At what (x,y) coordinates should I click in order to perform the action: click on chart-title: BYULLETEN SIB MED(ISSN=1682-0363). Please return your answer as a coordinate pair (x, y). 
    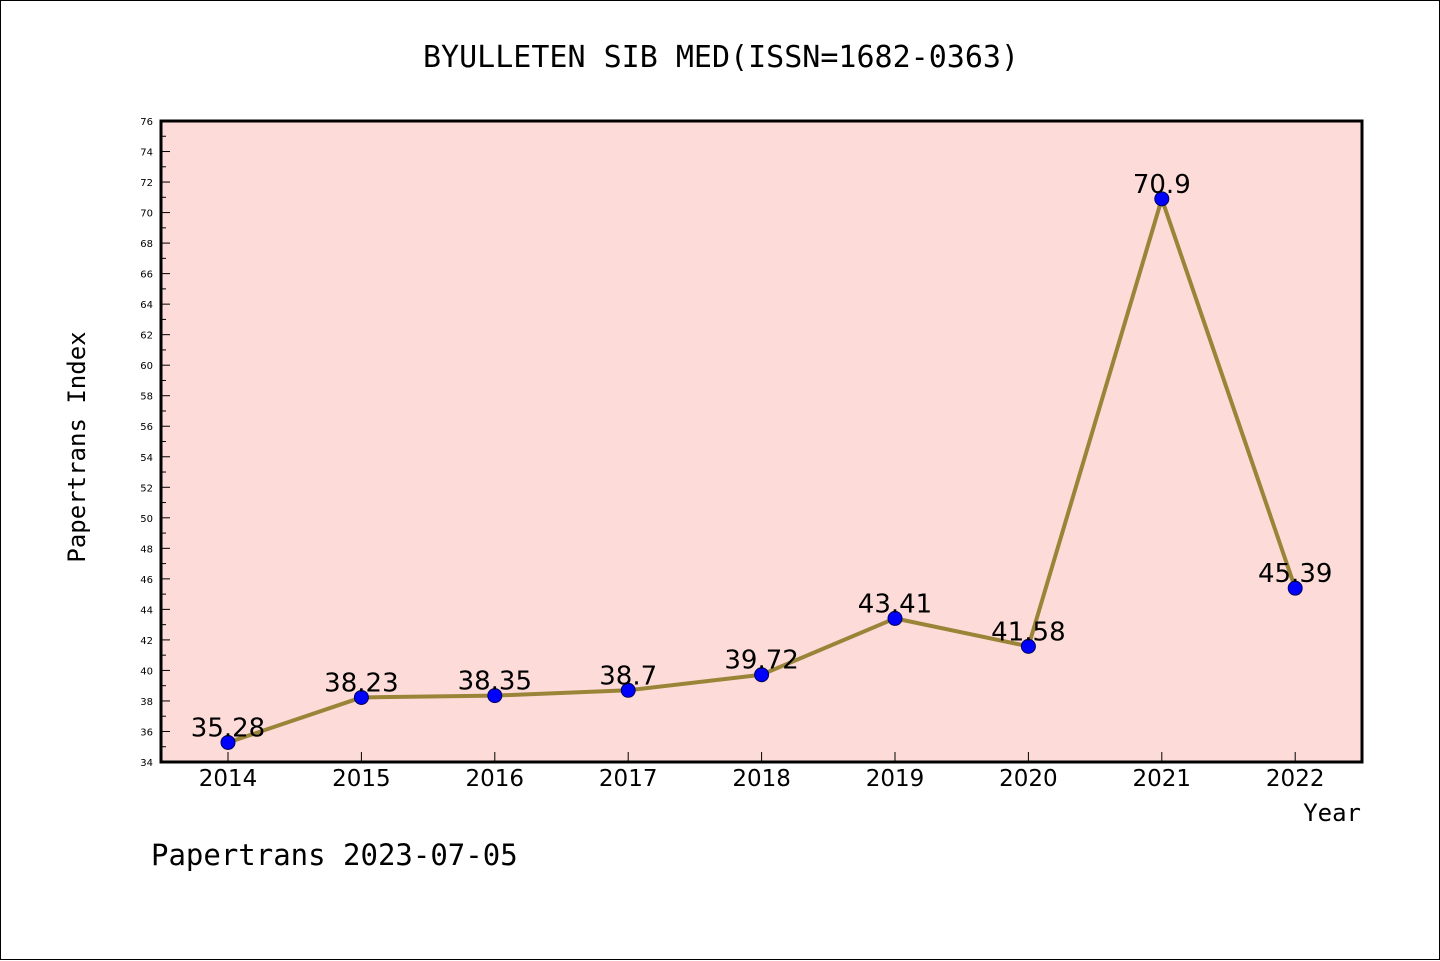
    Looking at the image, I should click on (721, 57).